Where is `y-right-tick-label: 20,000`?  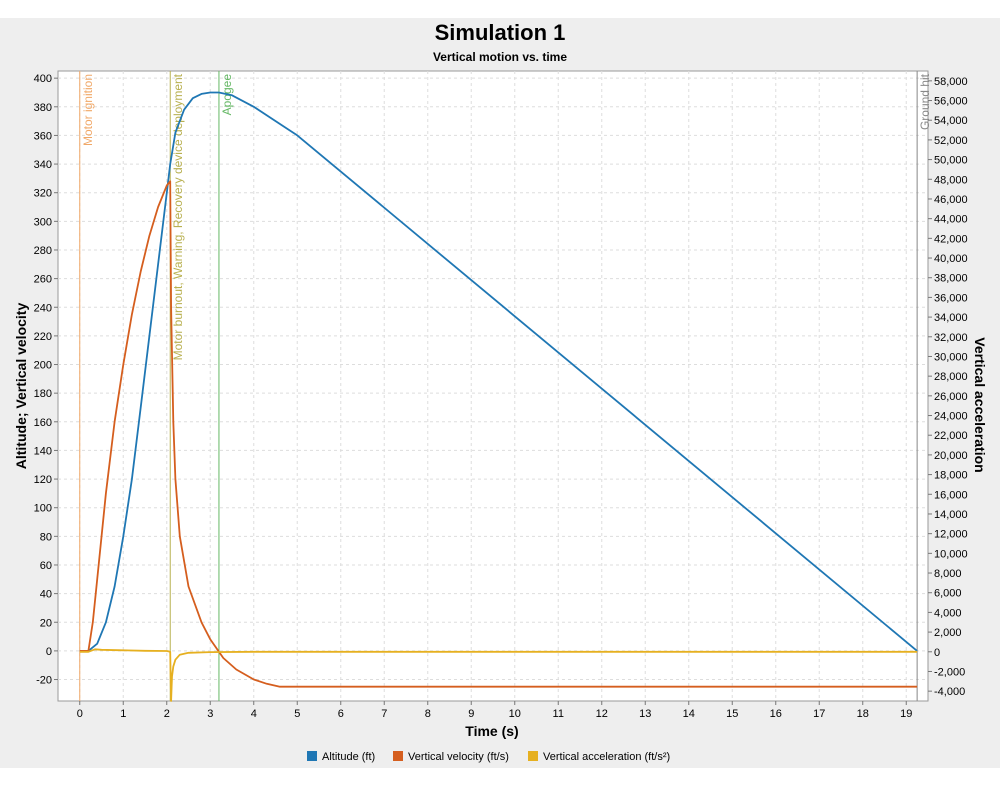 y-right-tick-label: 20,000 is located at coordinates (951, 456).